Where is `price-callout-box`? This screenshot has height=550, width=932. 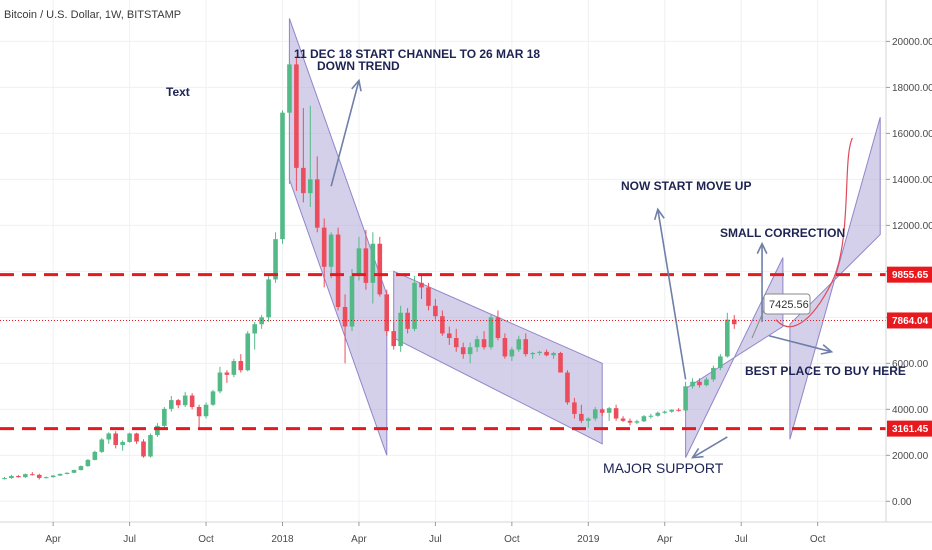 price-callout-box is located at coordinates (787, 304).